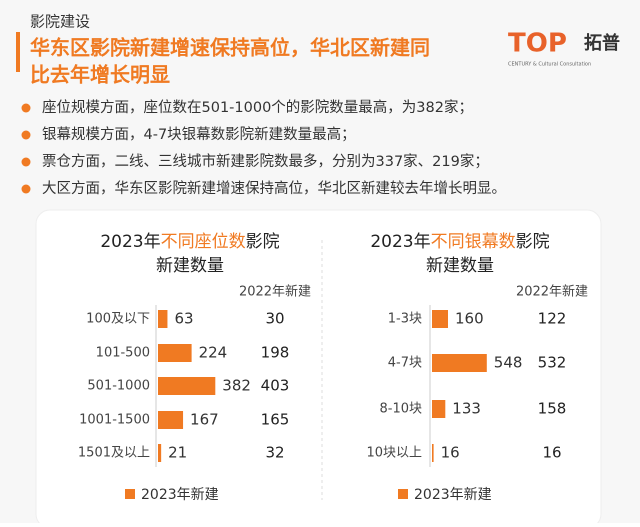 The height and width of the screenshot is (527, 640). Describe the element at coordinates (549, 65) in the screenshot. I see `logo-tagline: CENTURY & Cultural Consultation` at that location.